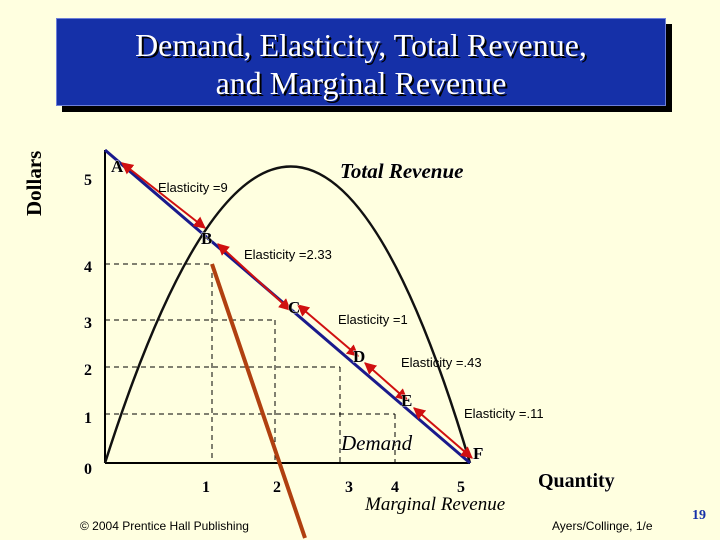  I want to click on arrow-d-e, so click(386, 381).